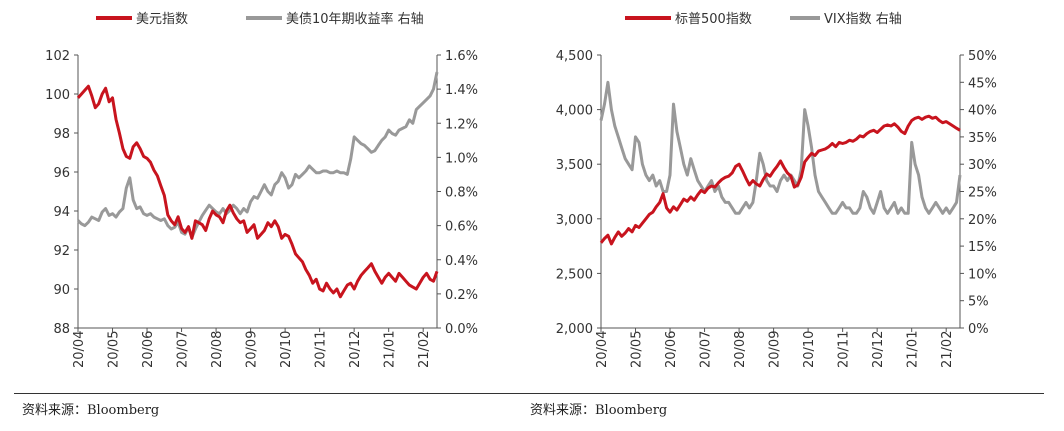 The image size is (1064, 431). Describe the element at coordinates (61, 290) in the screenshot. I see `y-left-tick-label: 90` at that location.